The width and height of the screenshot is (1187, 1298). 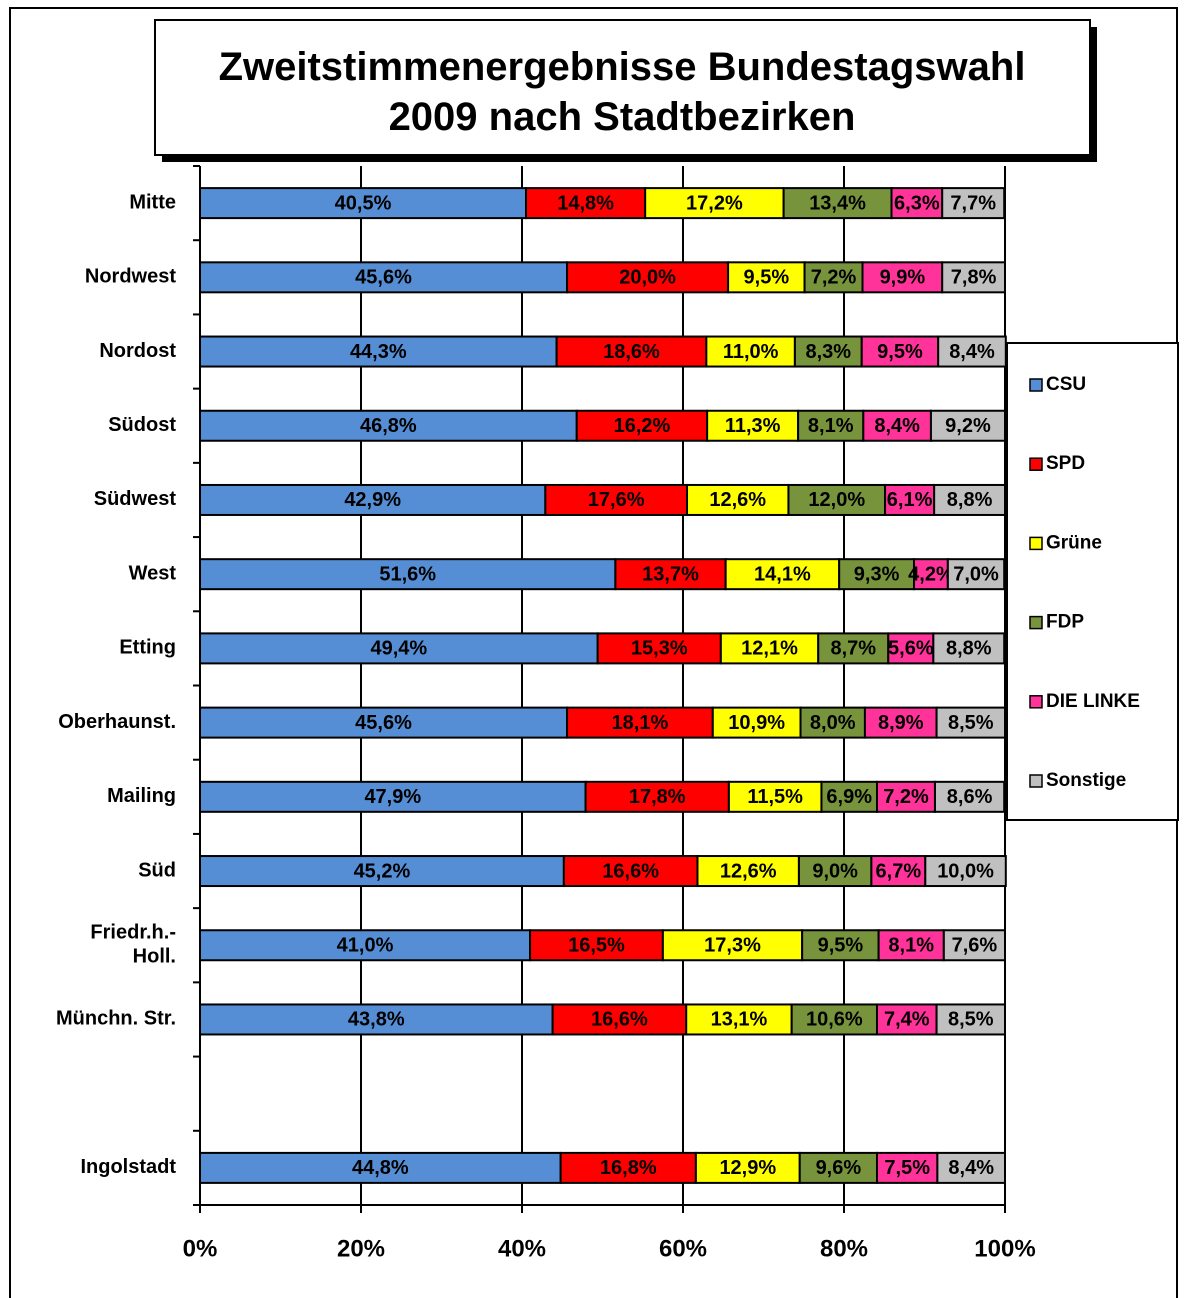 I want to click on legend-label: Grüne, so click(x=1074, y=542).